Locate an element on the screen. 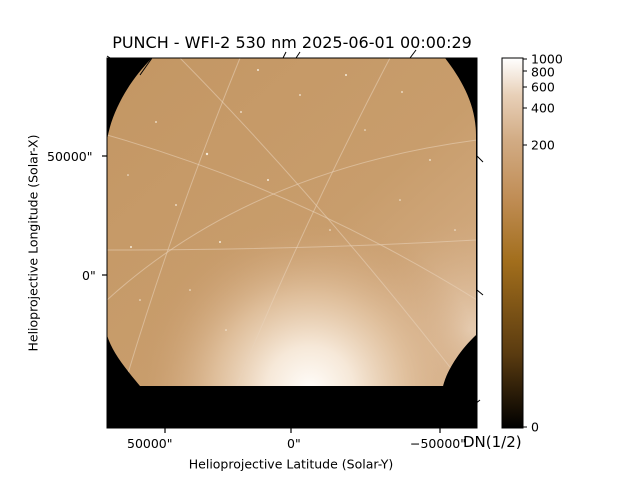  colorbar-tick-label: 600 is located at coordinates (543, 87).